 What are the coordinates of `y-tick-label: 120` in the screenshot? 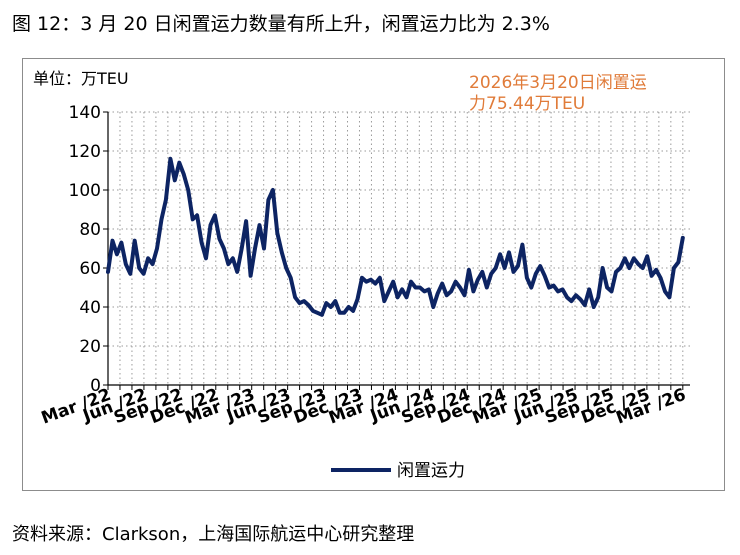 It's located at (85, 152).